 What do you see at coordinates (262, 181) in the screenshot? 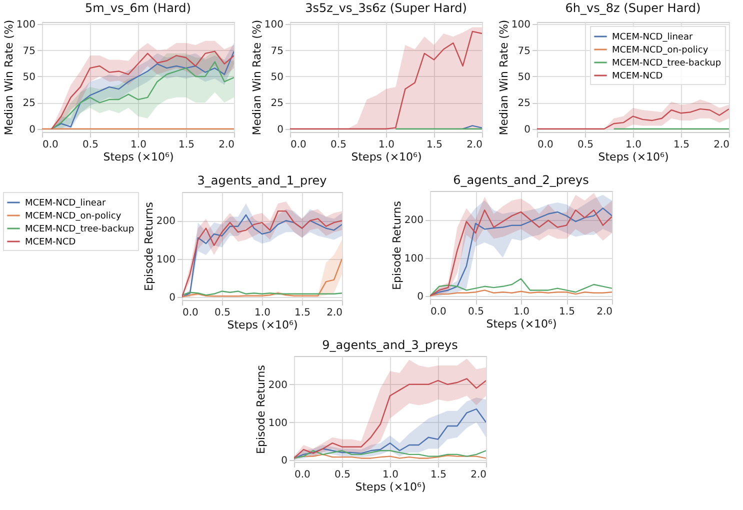
I see `chart-title: 3_agents_and_1_prey` at bounding box center [262, 181].